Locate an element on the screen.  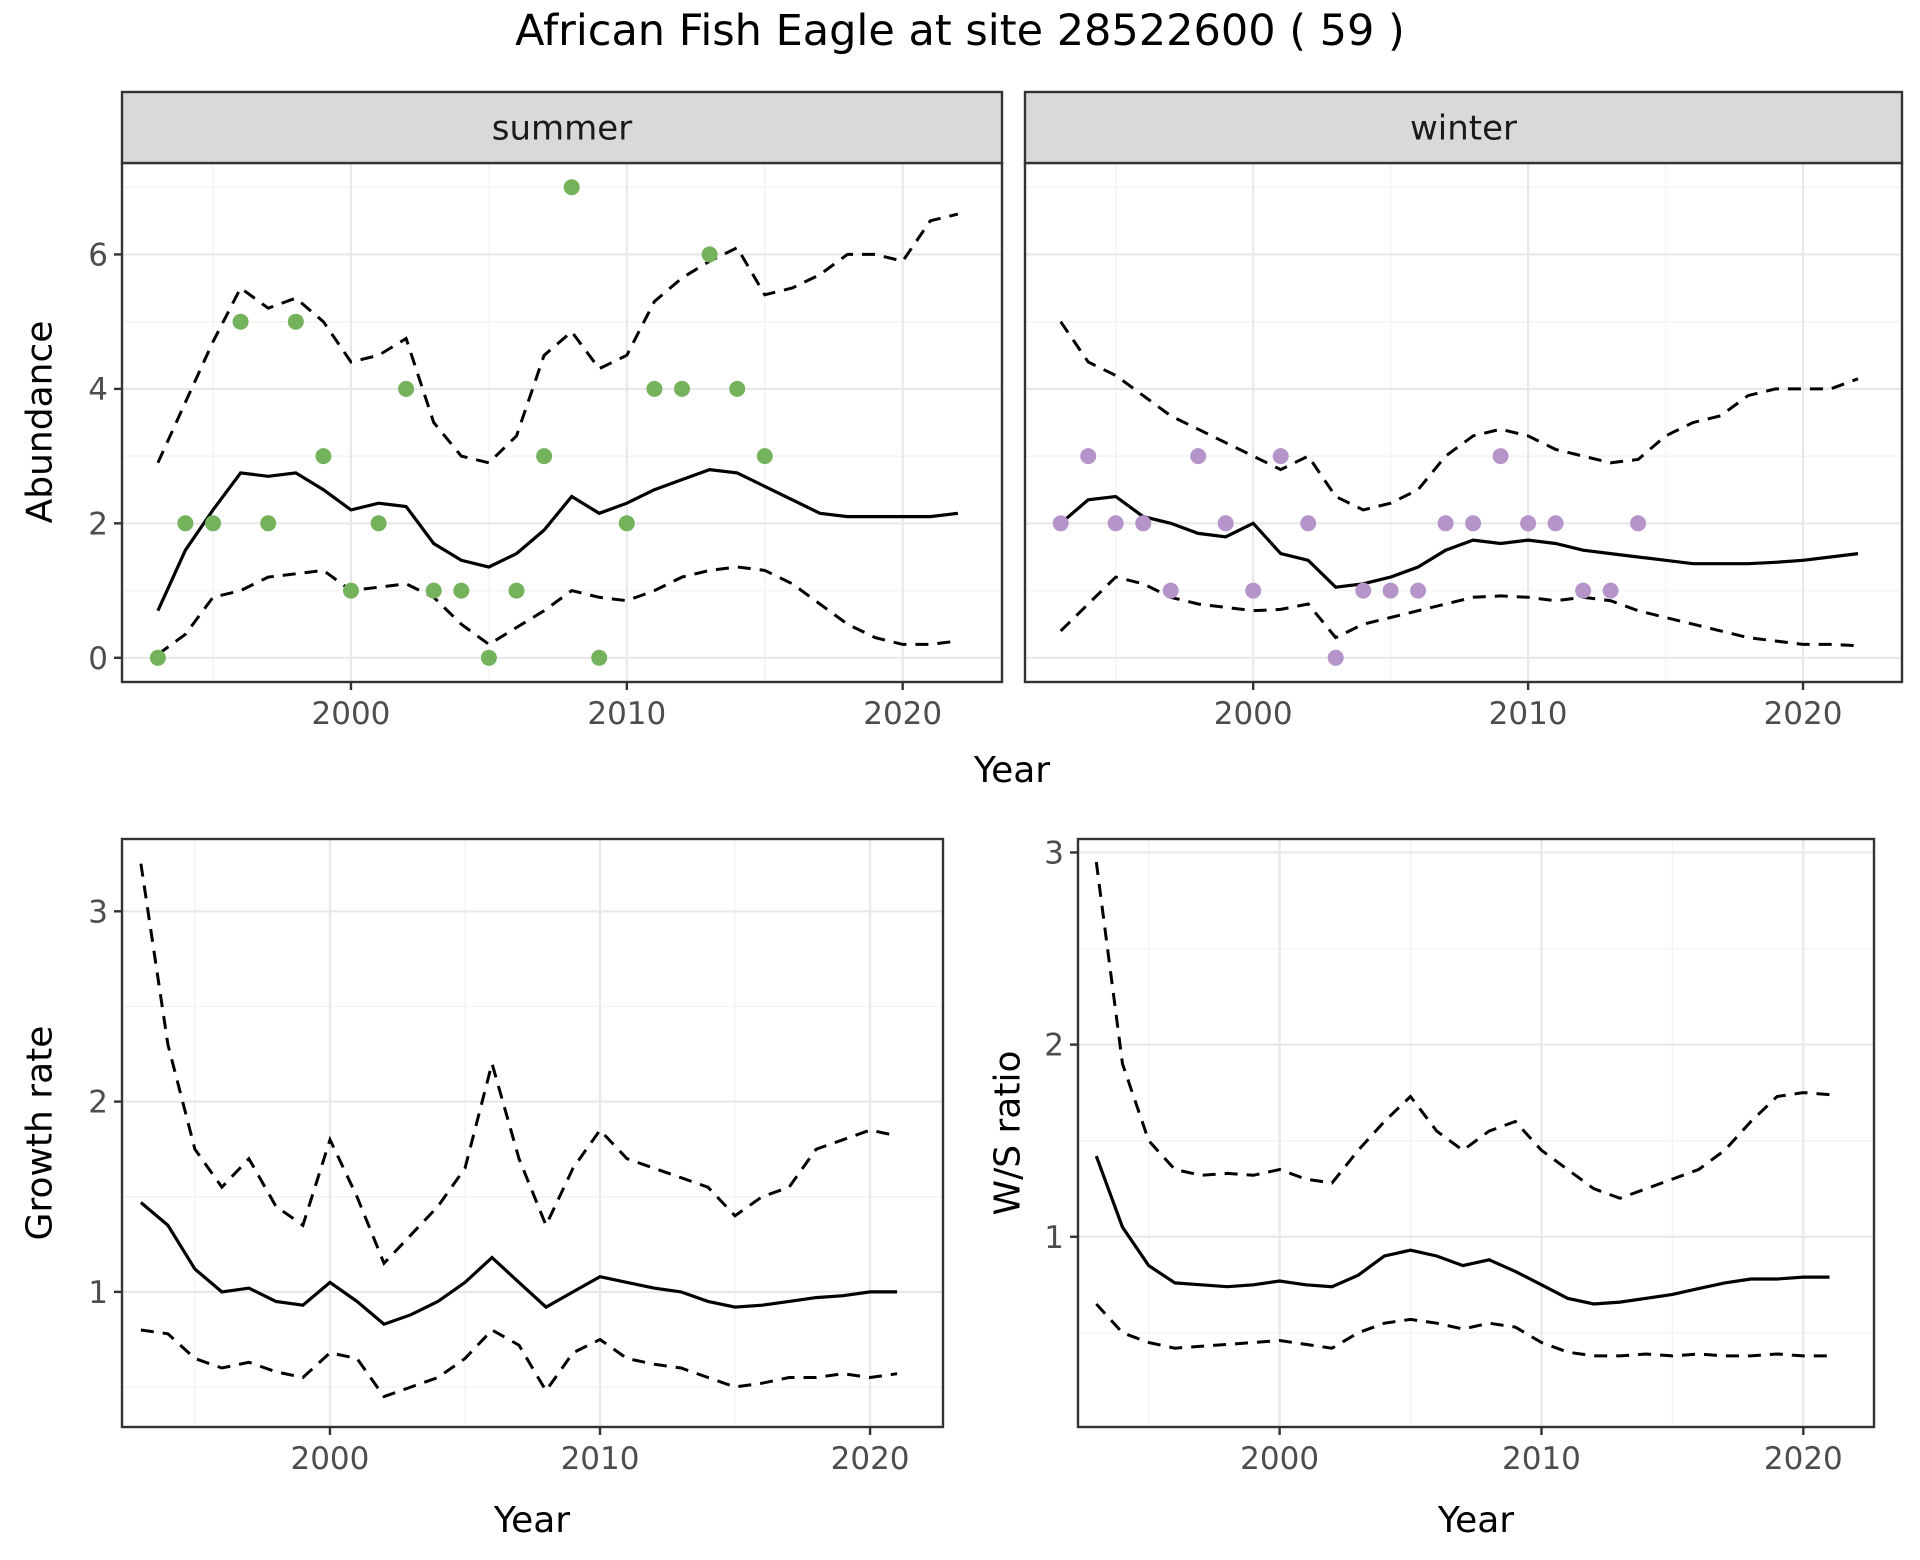
facet-strip-label: summer is located at coordinates (562, 129).